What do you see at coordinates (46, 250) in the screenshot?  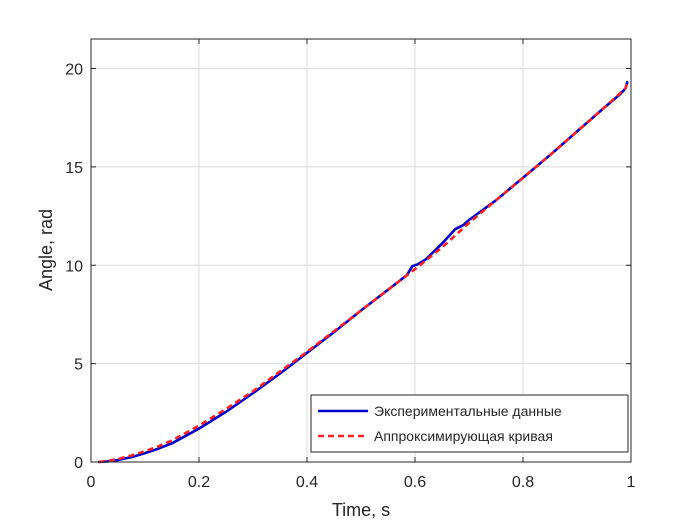 I see `y-axis-label: Angle, rad` at bounding box center [46, 250].